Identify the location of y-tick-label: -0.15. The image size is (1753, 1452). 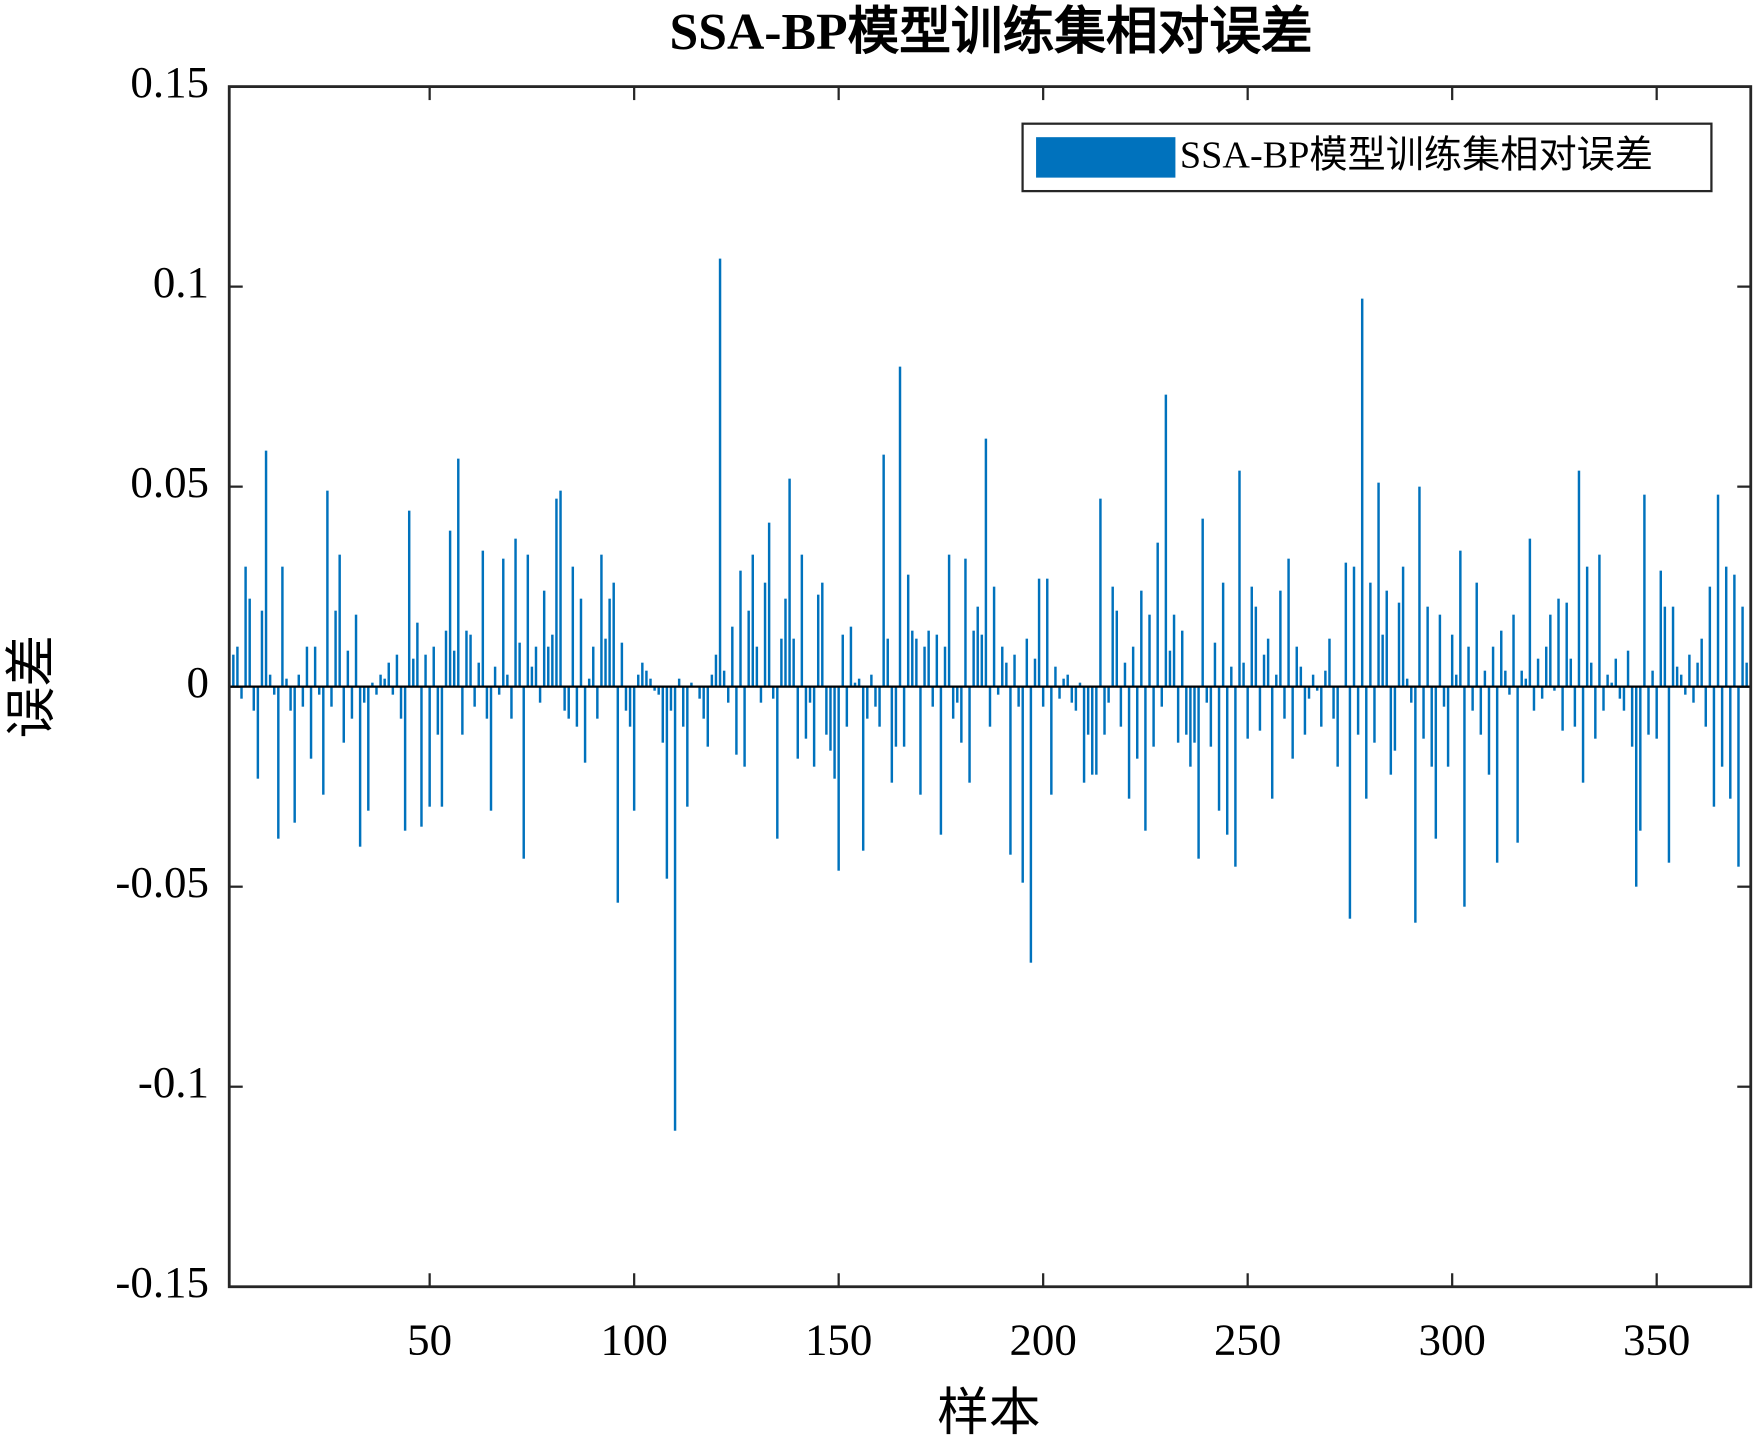
(162, 1282).